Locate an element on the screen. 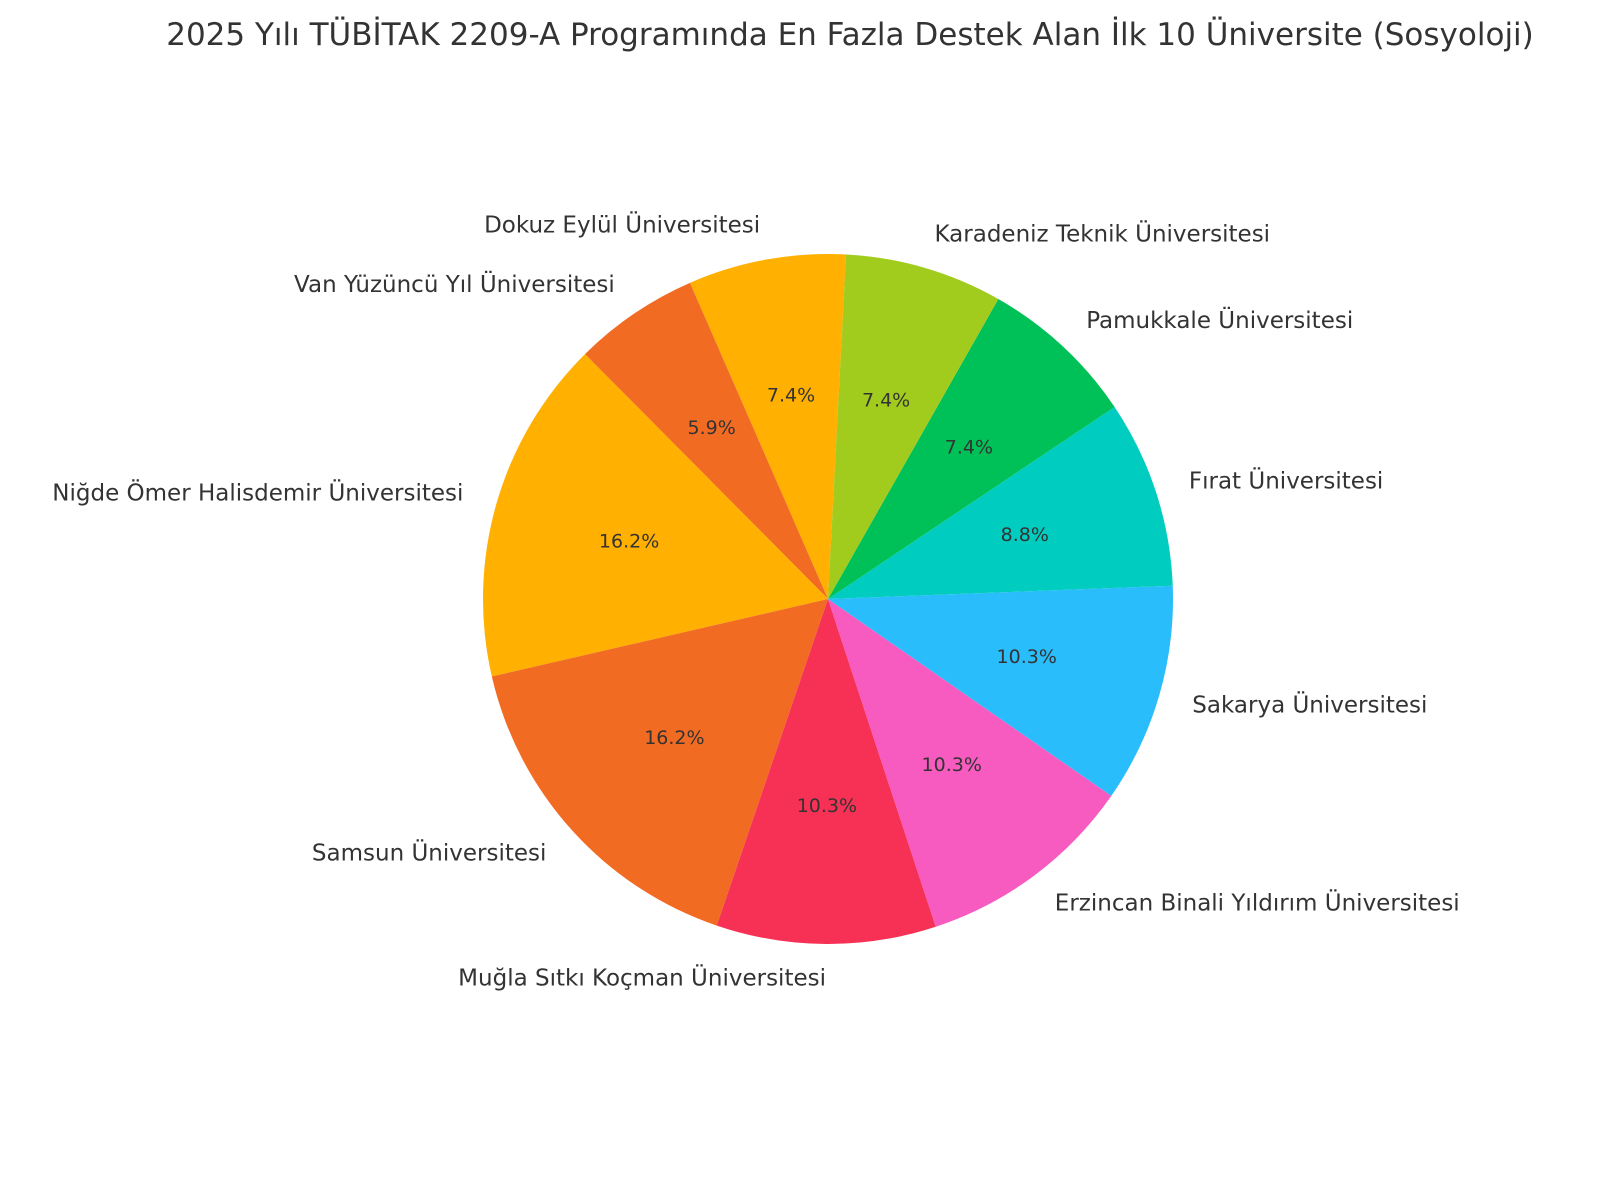  pie-slice-nigde-omer-halisdemir-universitesi is located at coordinates (655, 515).